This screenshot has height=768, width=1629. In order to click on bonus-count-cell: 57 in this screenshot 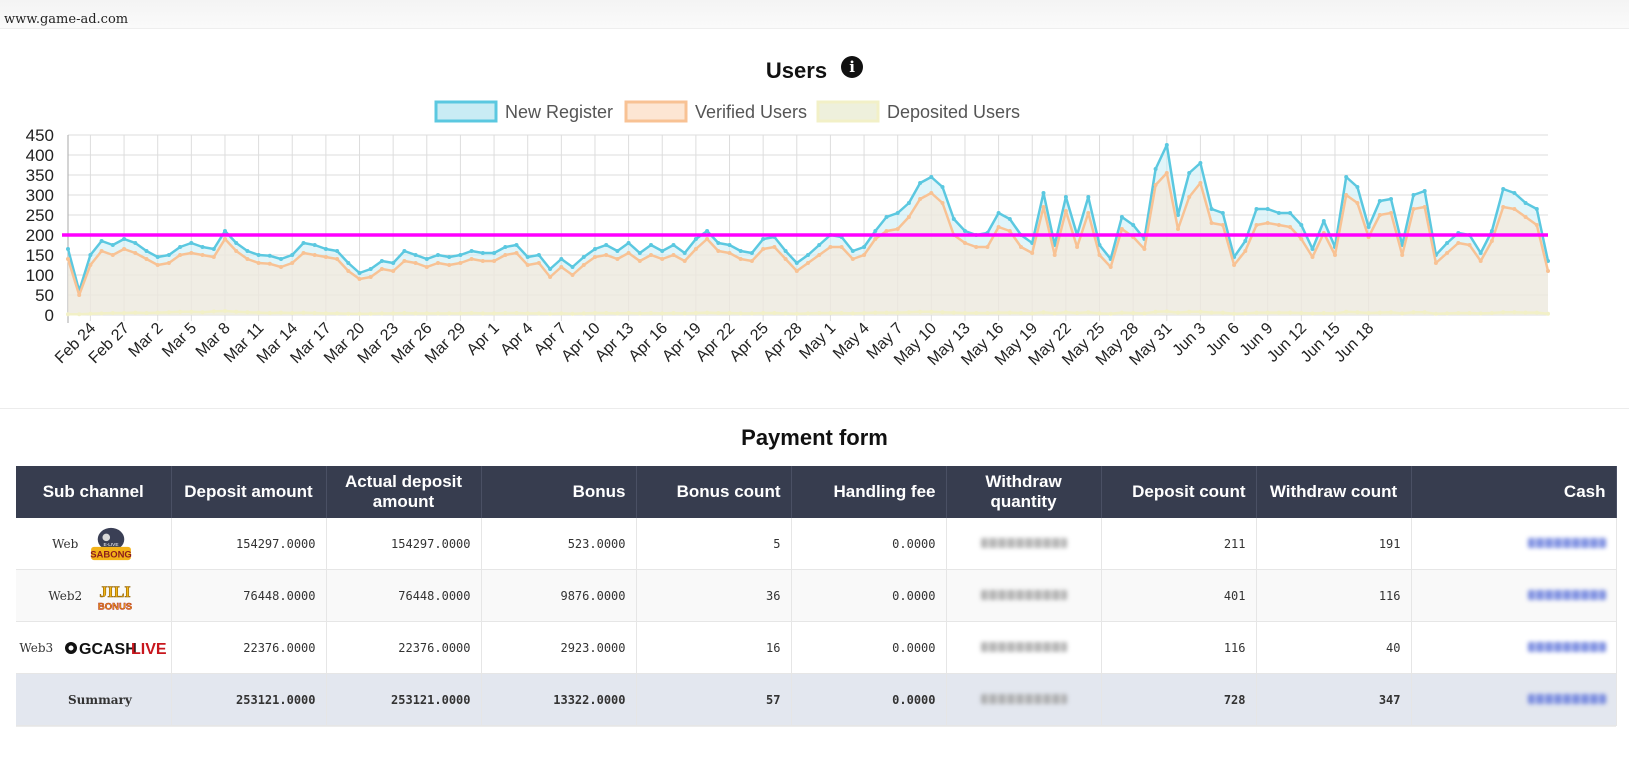, I will do `click(714, 699)`.